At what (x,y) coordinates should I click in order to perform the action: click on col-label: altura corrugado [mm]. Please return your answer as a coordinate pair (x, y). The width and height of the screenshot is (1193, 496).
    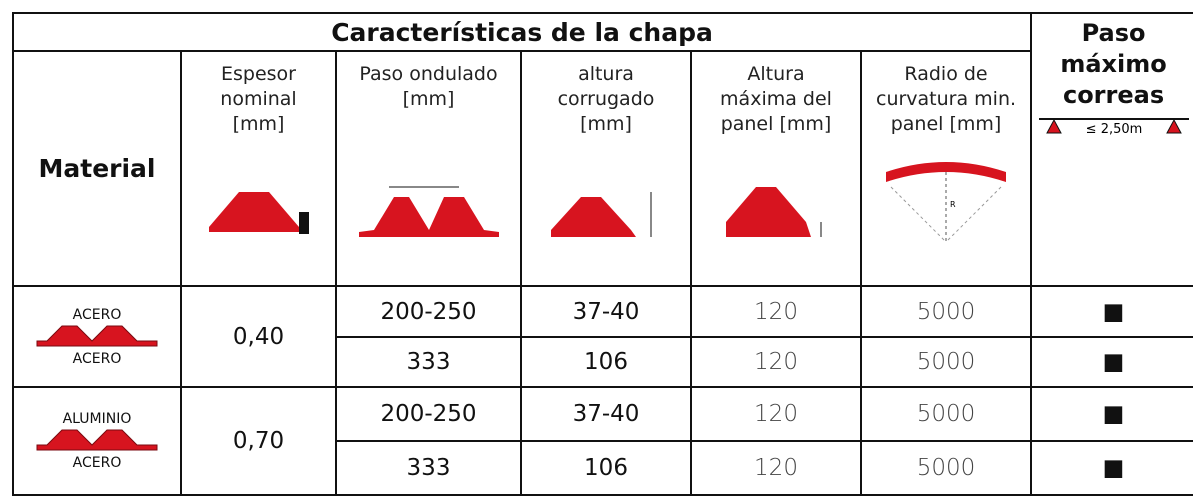
    Looking at the image, I should click on (606, 99).